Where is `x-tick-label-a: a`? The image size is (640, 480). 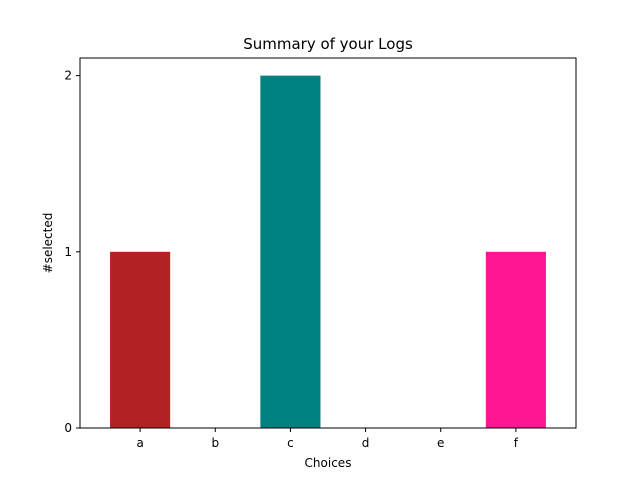
x-tick-label-a: a is located at coordinates (139, 443).